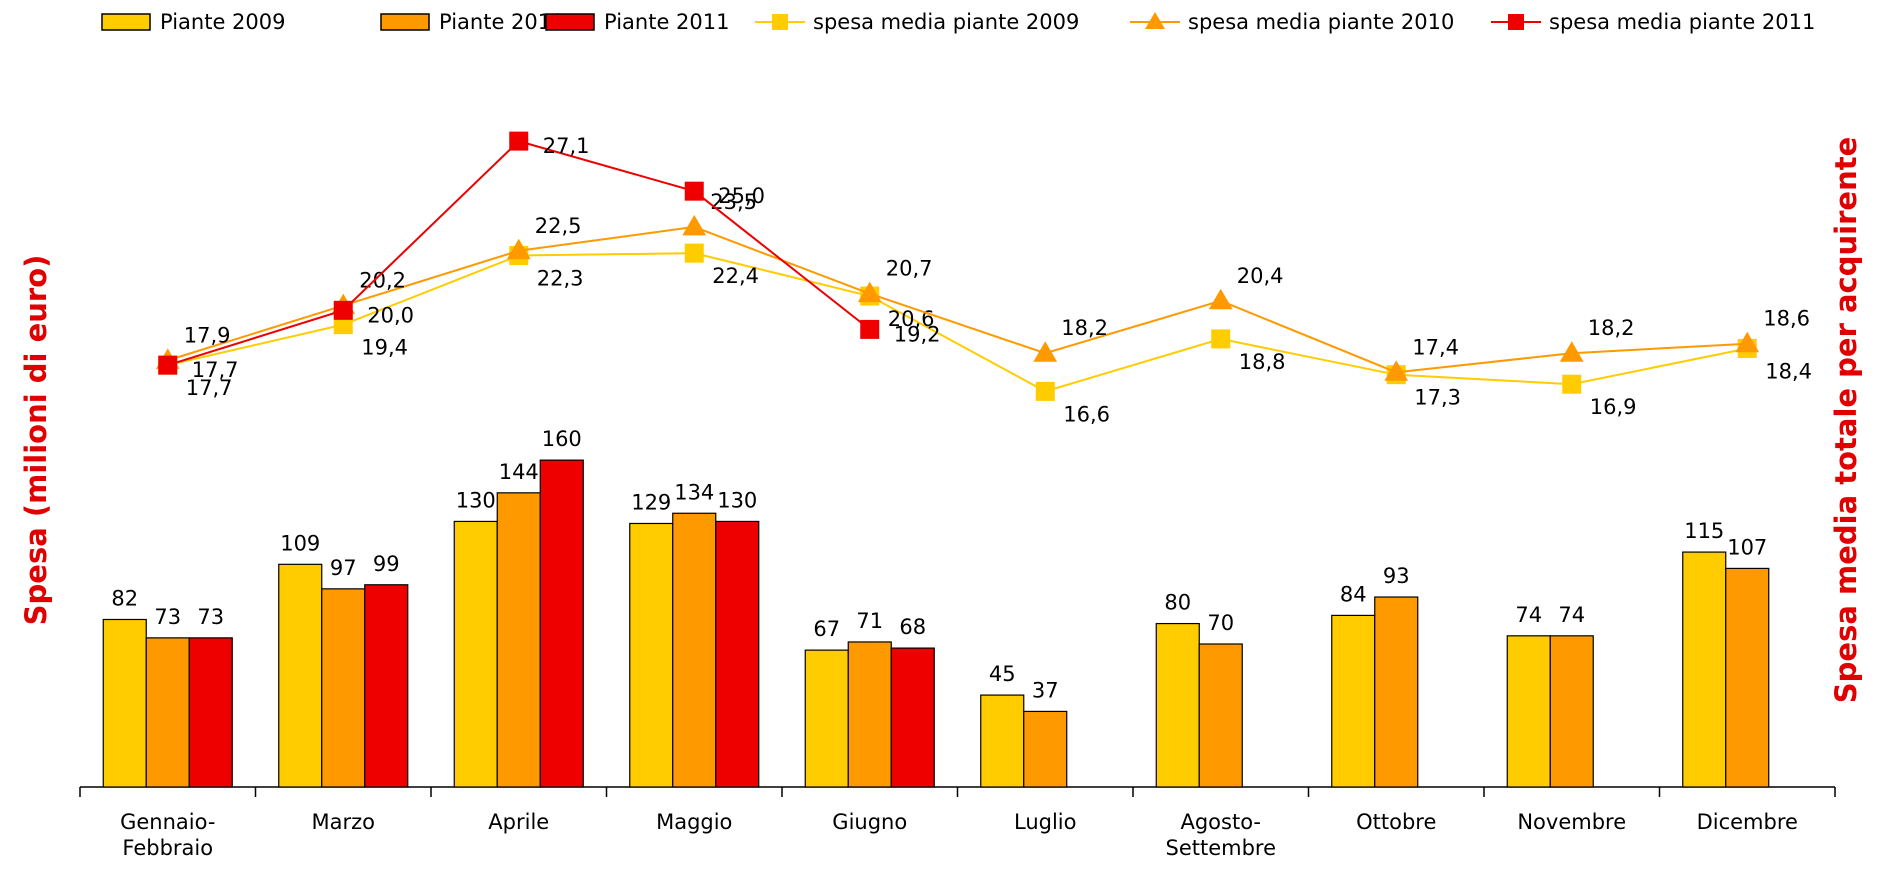 This screenshot has width=1877, height=872. I want to click on line-value-label: 20,0, so click(390, 315).